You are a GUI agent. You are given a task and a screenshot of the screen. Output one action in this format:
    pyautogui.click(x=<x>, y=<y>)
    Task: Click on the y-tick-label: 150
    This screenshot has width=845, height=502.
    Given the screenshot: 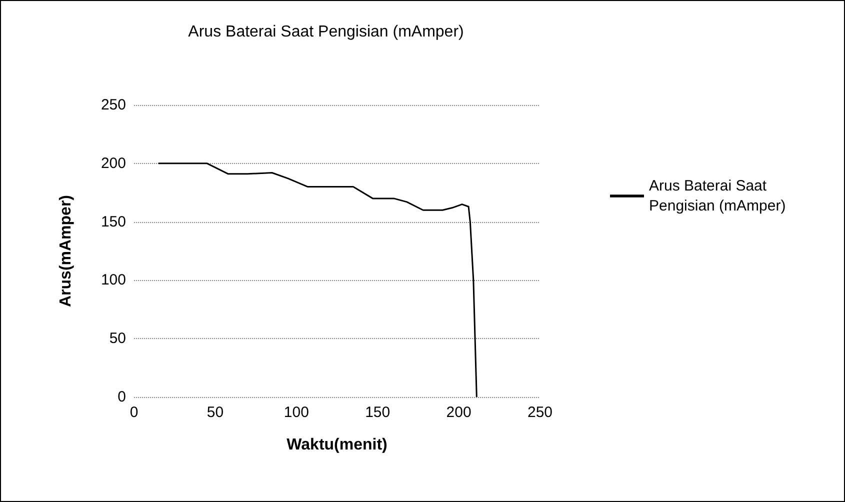 What is the action you would take?
    pyautogui.click(x=113, y=221)
    